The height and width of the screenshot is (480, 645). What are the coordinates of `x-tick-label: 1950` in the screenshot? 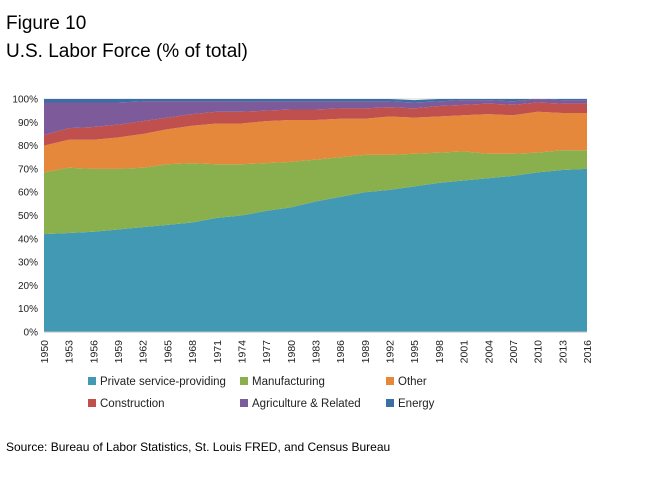 It's located at (45, 352).